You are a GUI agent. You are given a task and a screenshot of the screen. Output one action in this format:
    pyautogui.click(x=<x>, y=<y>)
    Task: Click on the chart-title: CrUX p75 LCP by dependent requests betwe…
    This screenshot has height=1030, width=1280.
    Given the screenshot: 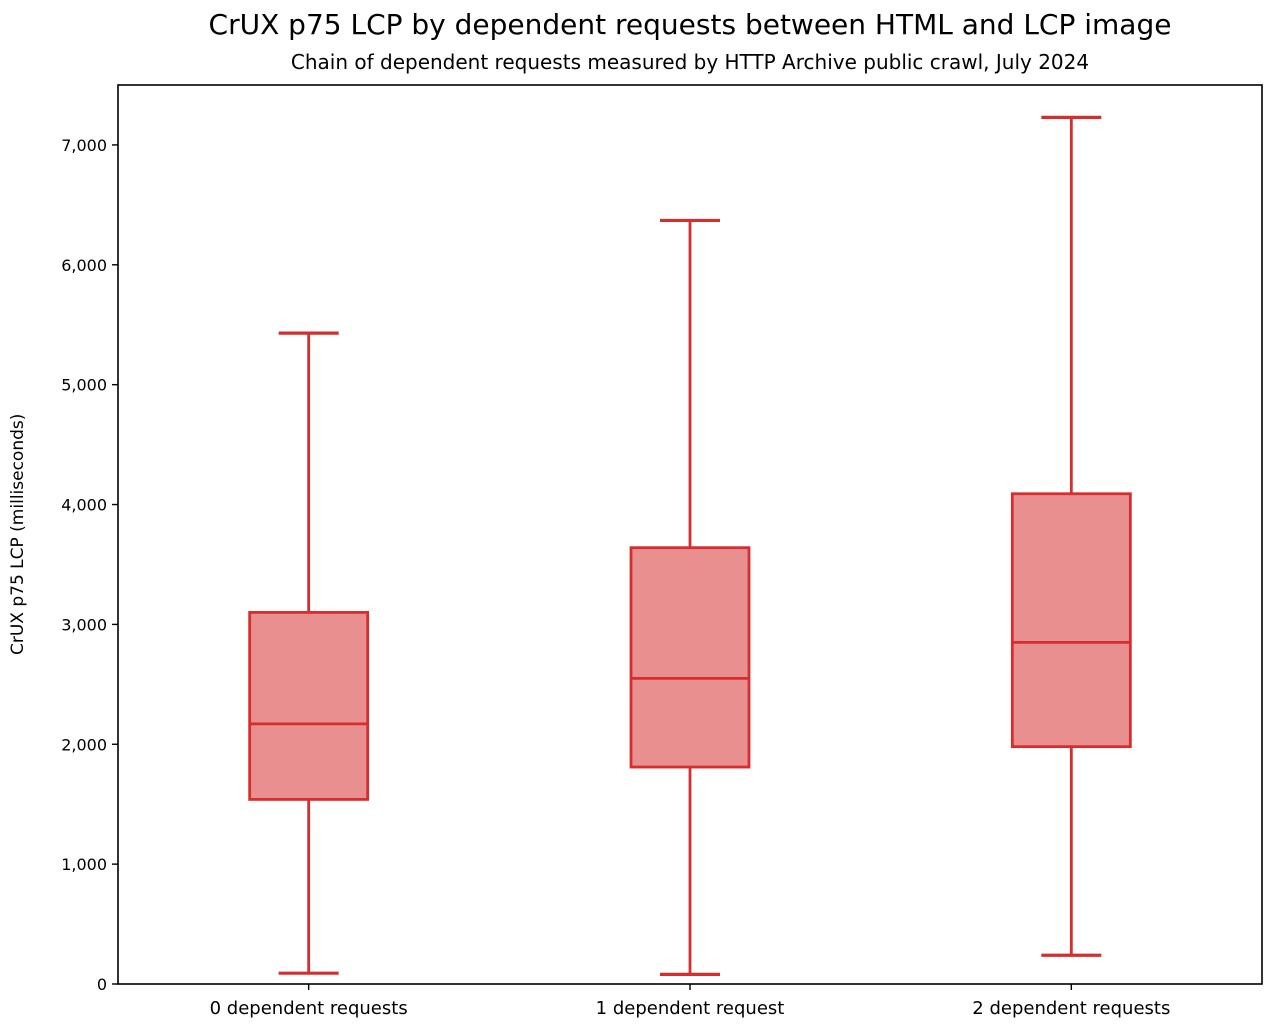 What is the action you would take?
    pyautogui.click(x=690, y=24)
    